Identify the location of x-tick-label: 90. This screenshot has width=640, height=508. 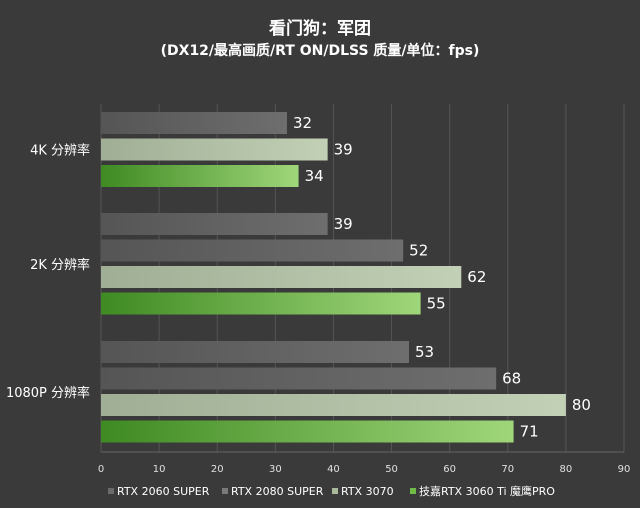
(624, 469).